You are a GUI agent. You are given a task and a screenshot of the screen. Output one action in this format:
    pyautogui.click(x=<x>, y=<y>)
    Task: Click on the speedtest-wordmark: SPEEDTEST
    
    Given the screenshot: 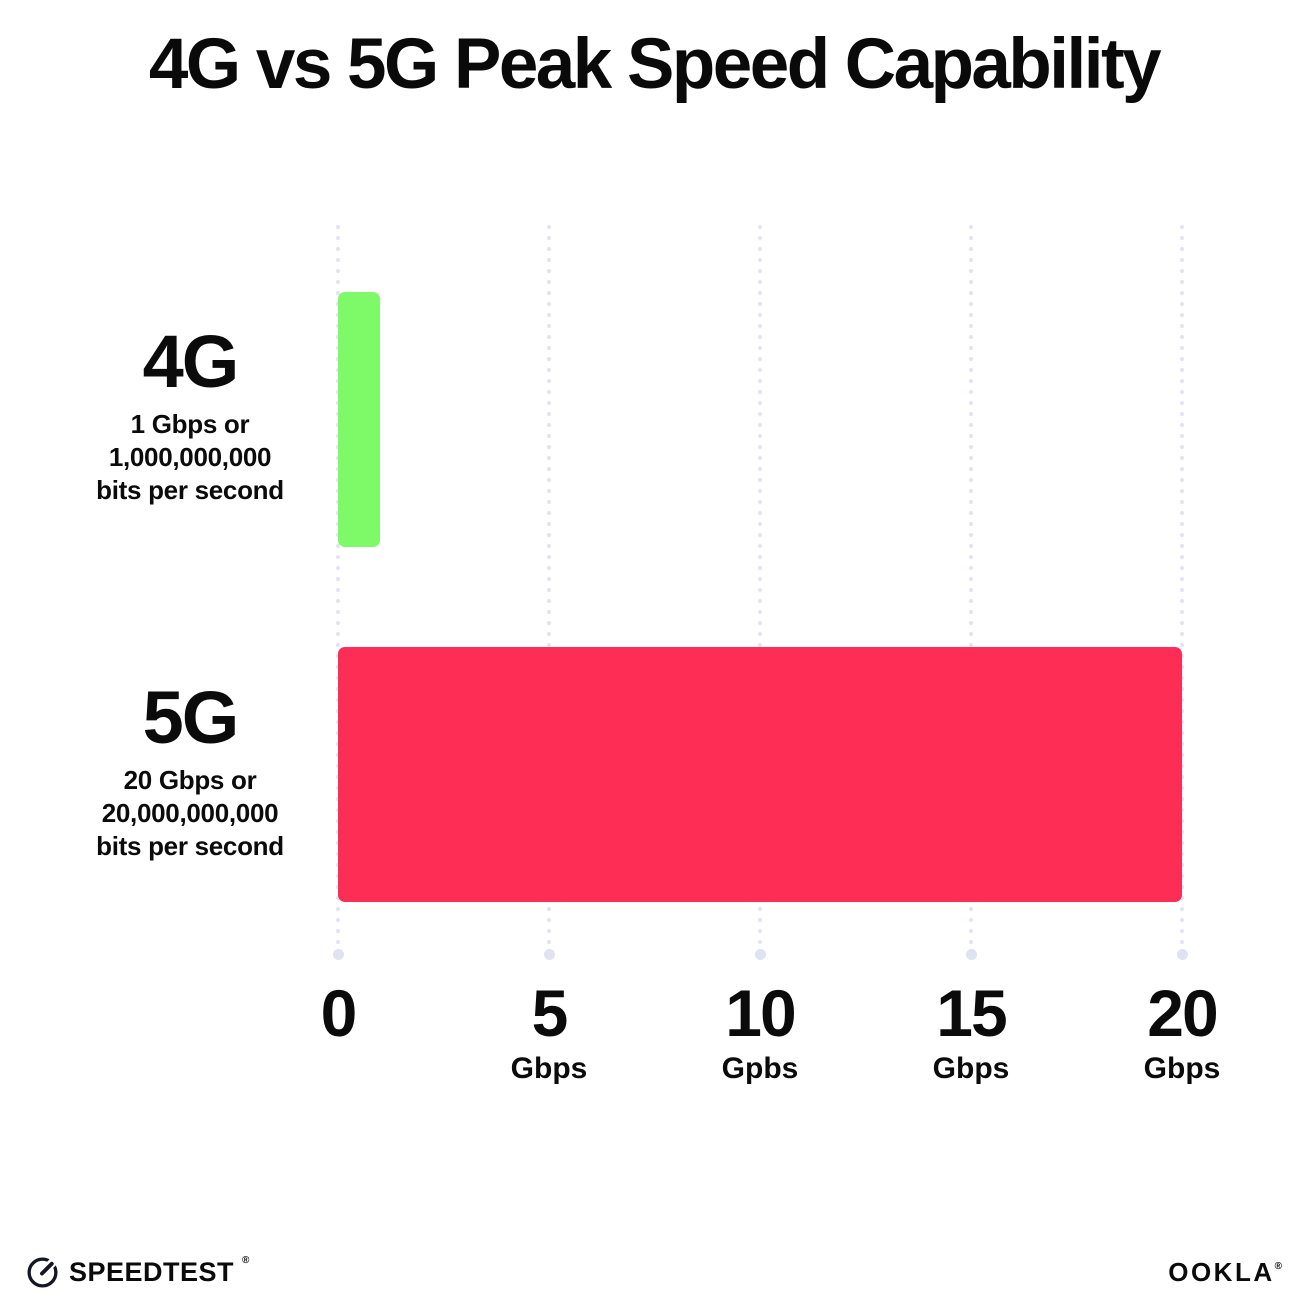 What is the action you would take?
    pyautogui.click(x=152, y=1272)
    